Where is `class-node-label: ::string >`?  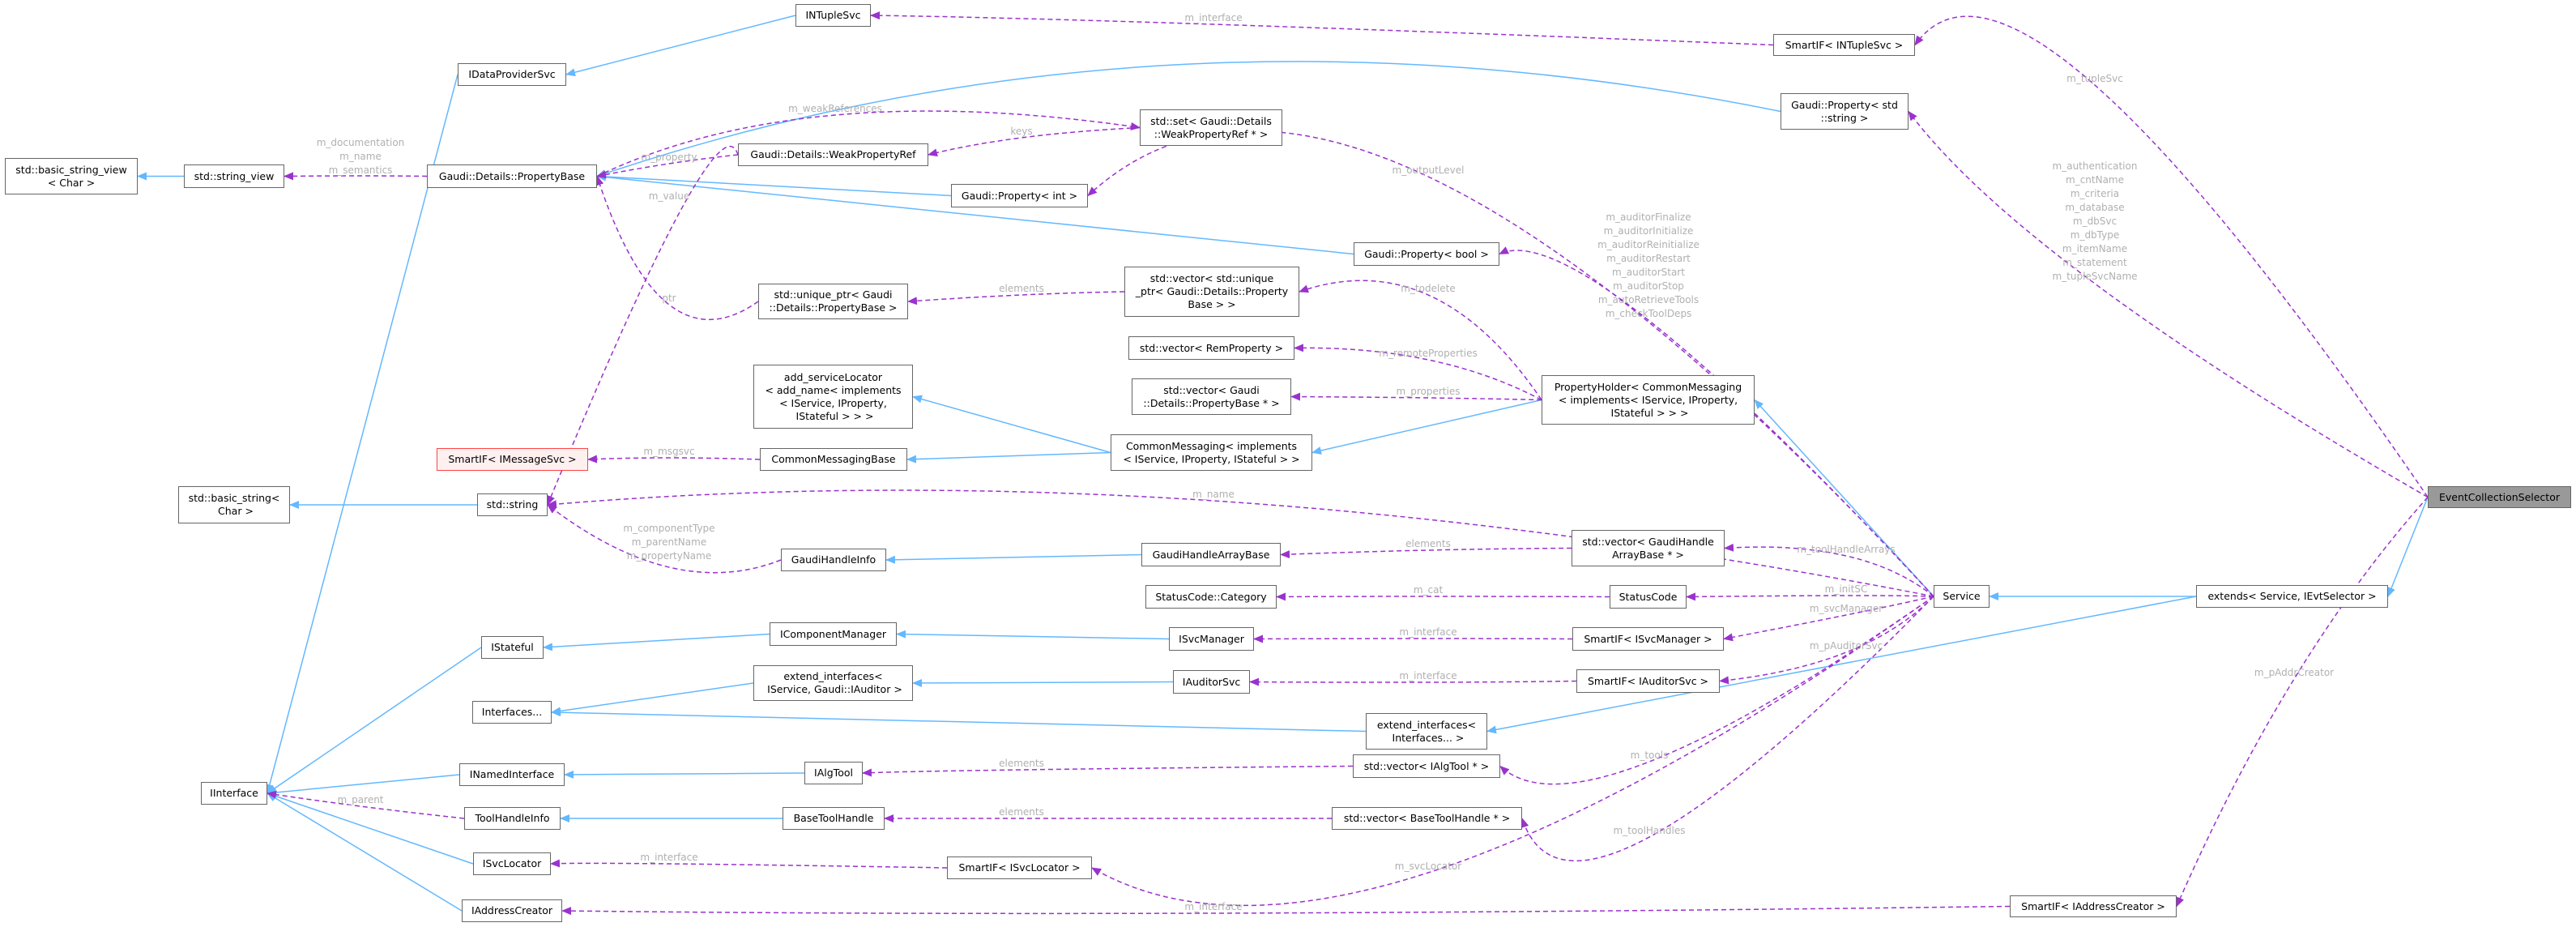
class-node-label: ::string > is located at coordinates (1845, 117).